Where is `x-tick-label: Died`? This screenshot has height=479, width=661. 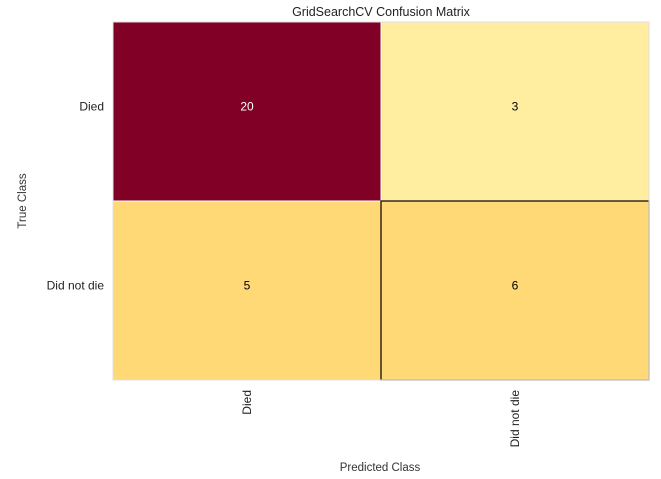
x-tick-label: Died is located at coordinates (247, 402).